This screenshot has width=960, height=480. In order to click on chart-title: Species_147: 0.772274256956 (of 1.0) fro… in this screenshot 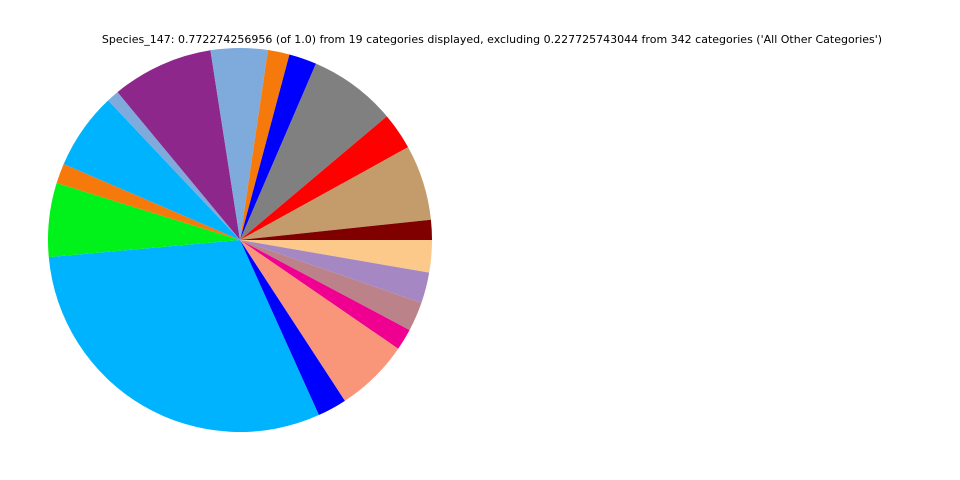, I will do `click(492, 39)`.